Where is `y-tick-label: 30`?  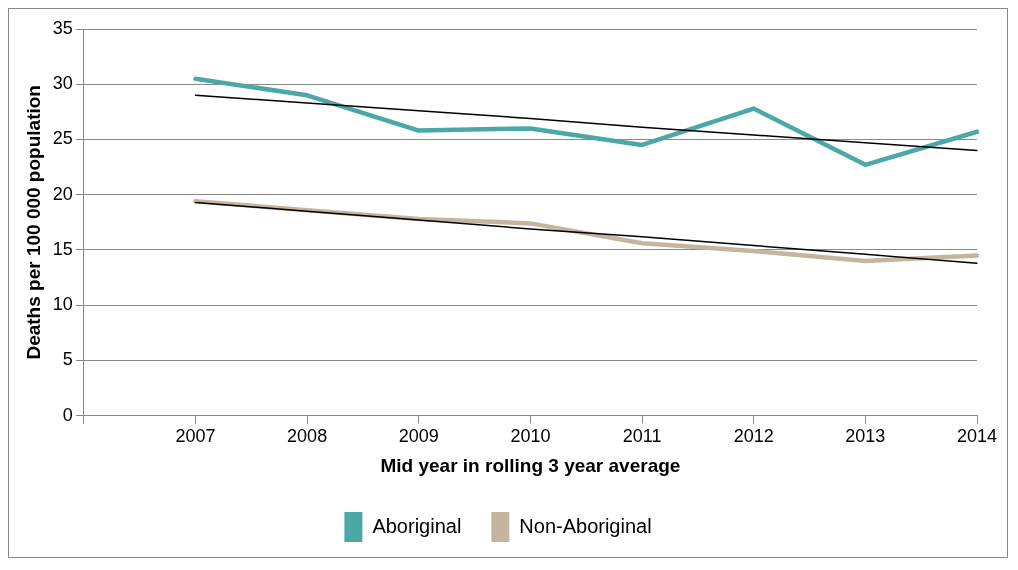
y-tick-label: 30 is located at coordinates (62, 83).